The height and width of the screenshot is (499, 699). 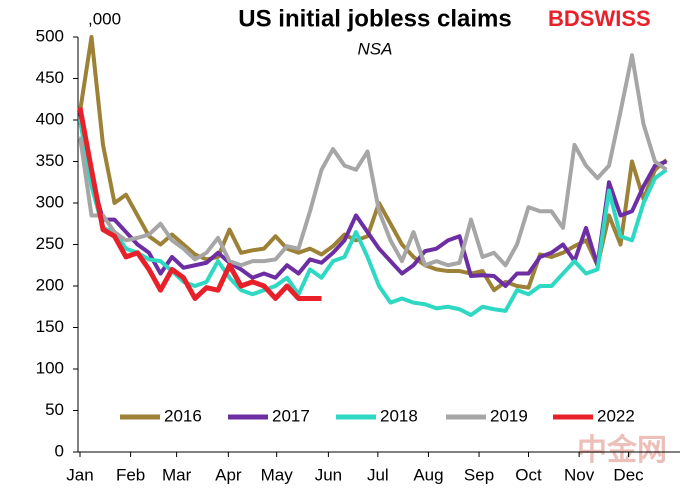 I want to click on legend-label: 2016, so click(x=183, y=415).